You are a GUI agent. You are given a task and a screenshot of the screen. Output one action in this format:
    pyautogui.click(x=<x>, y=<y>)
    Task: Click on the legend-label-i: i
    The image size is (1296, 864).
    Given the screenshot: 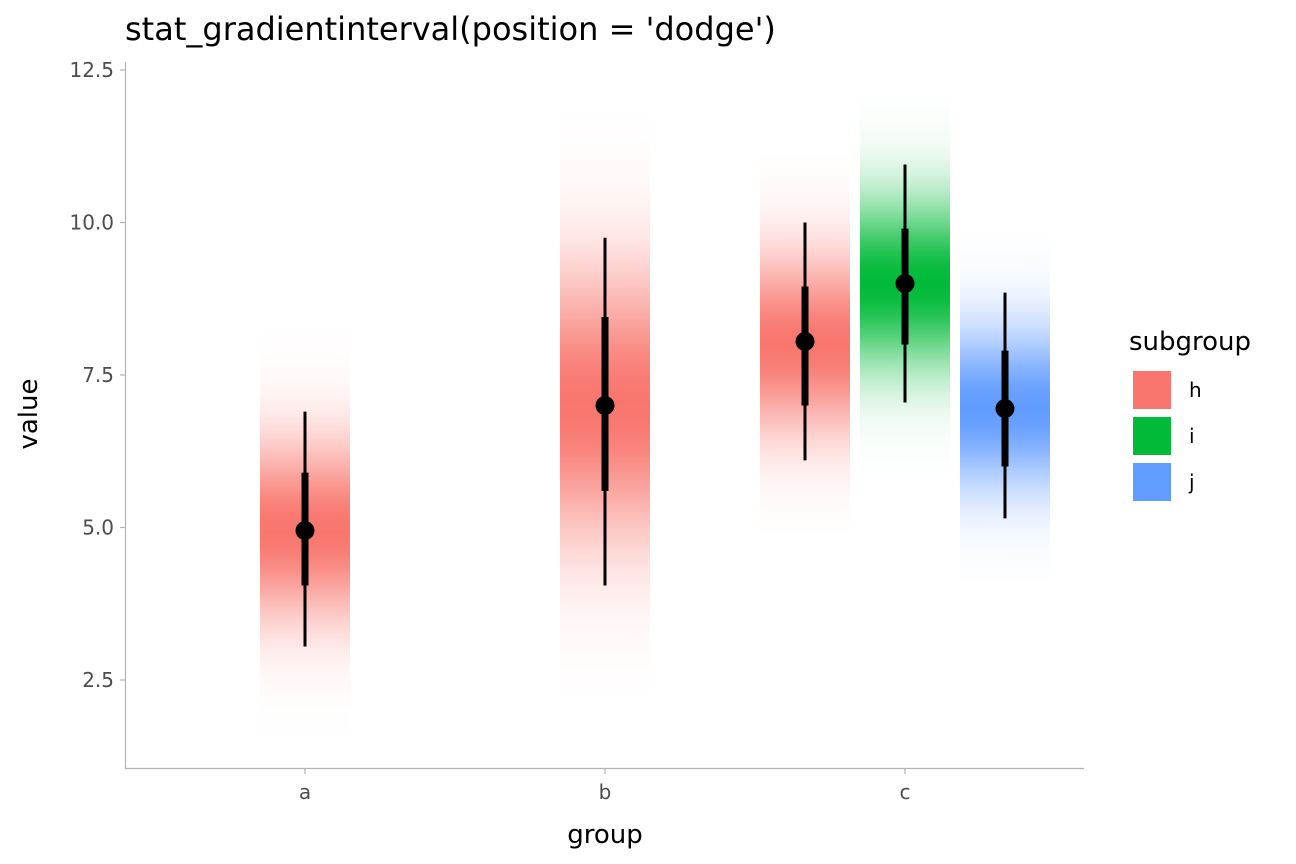 What is the action you would take?
    pyautogui.click(x=1192, y=436)
    